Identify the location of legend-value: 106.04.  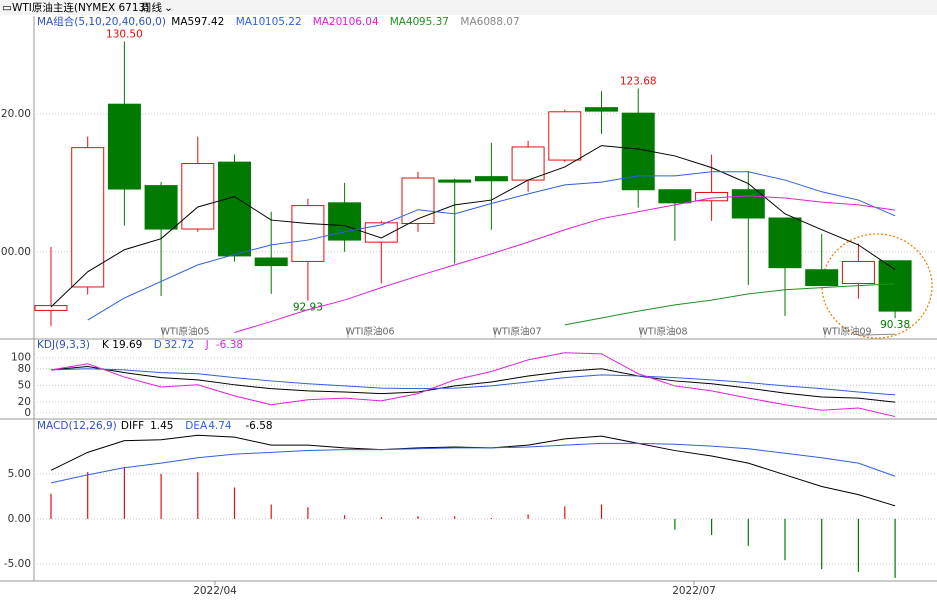
(360, 22).